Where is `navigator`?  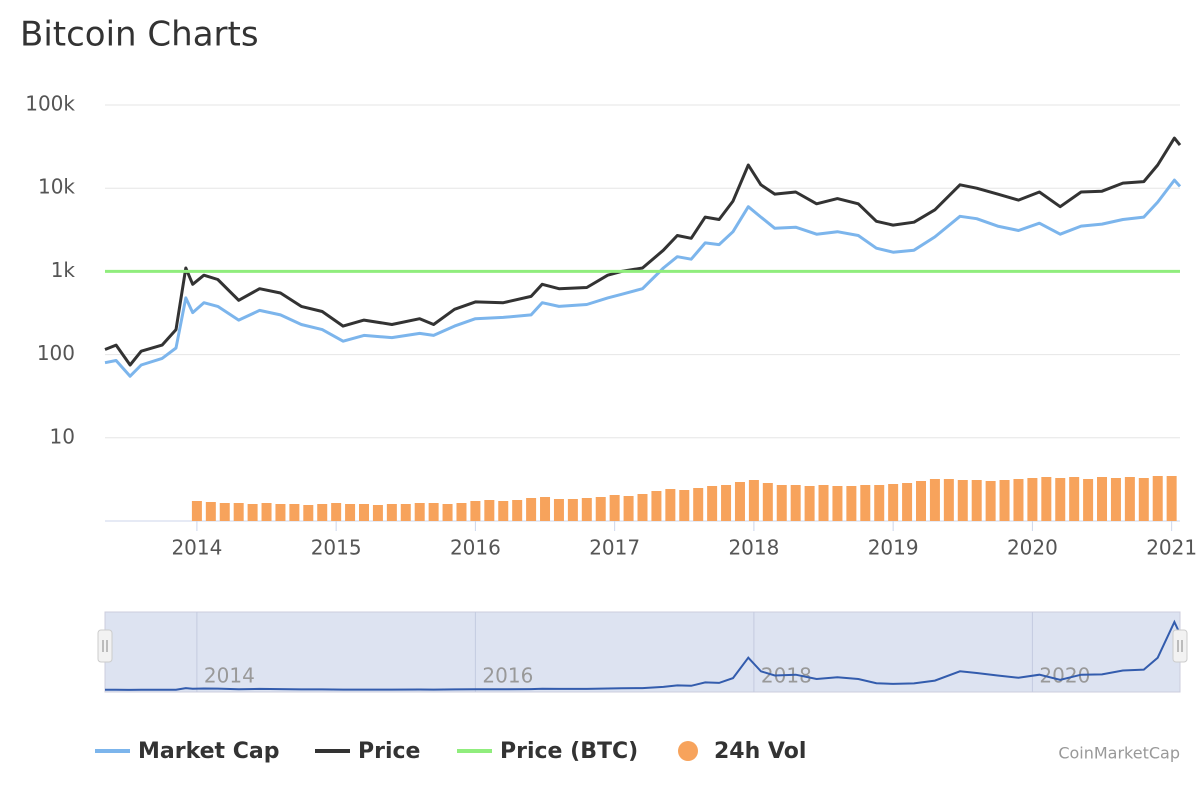 navigator is located at coordinates (642, 652).